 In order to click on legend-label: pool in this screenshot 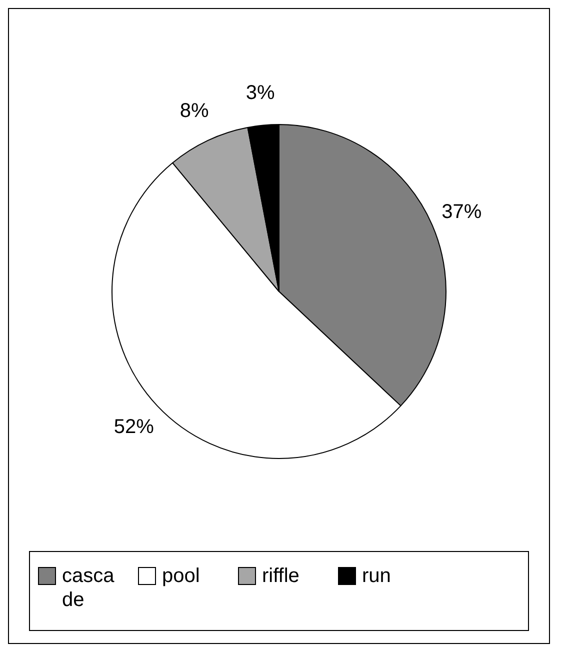, I will do `click(181, 576)`.